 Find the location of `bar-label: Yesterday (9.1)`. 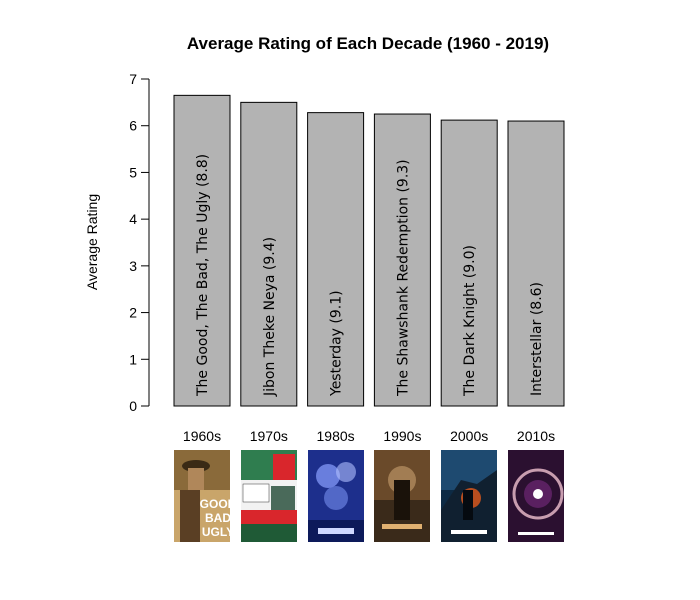

bar-label: Yesterday (9.1) is located at coordinates (337, 343).